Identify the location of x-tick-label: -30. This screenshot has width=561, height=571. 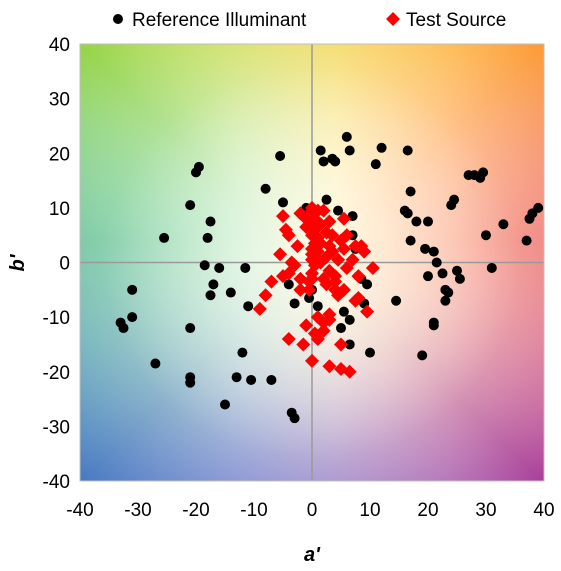
(137, 510).